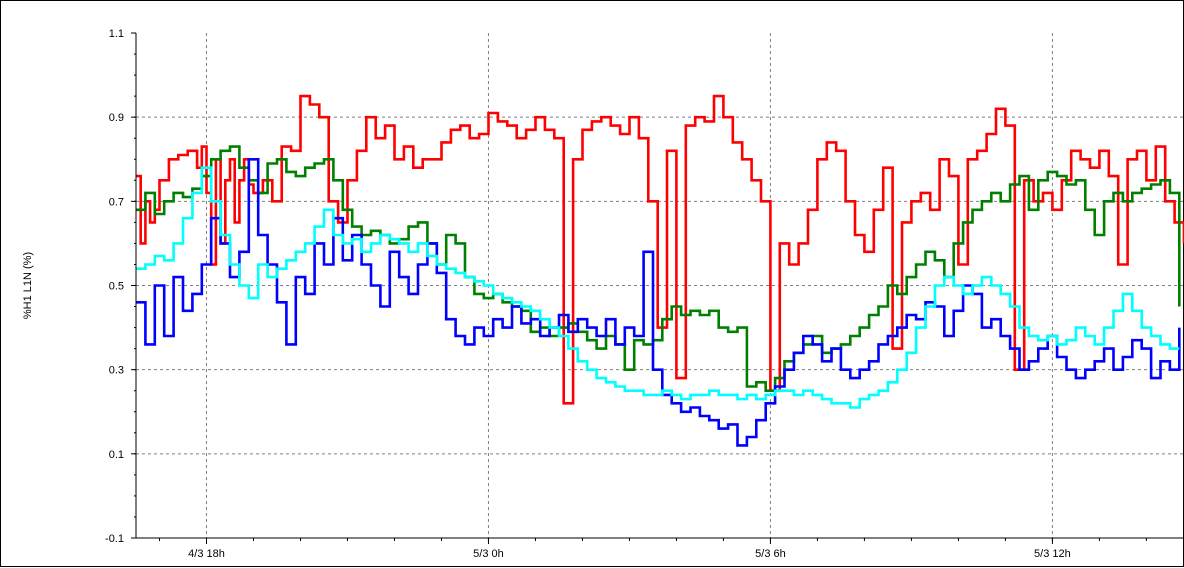  I want to click on y-tick-label: 0.3, so click(116, 371).